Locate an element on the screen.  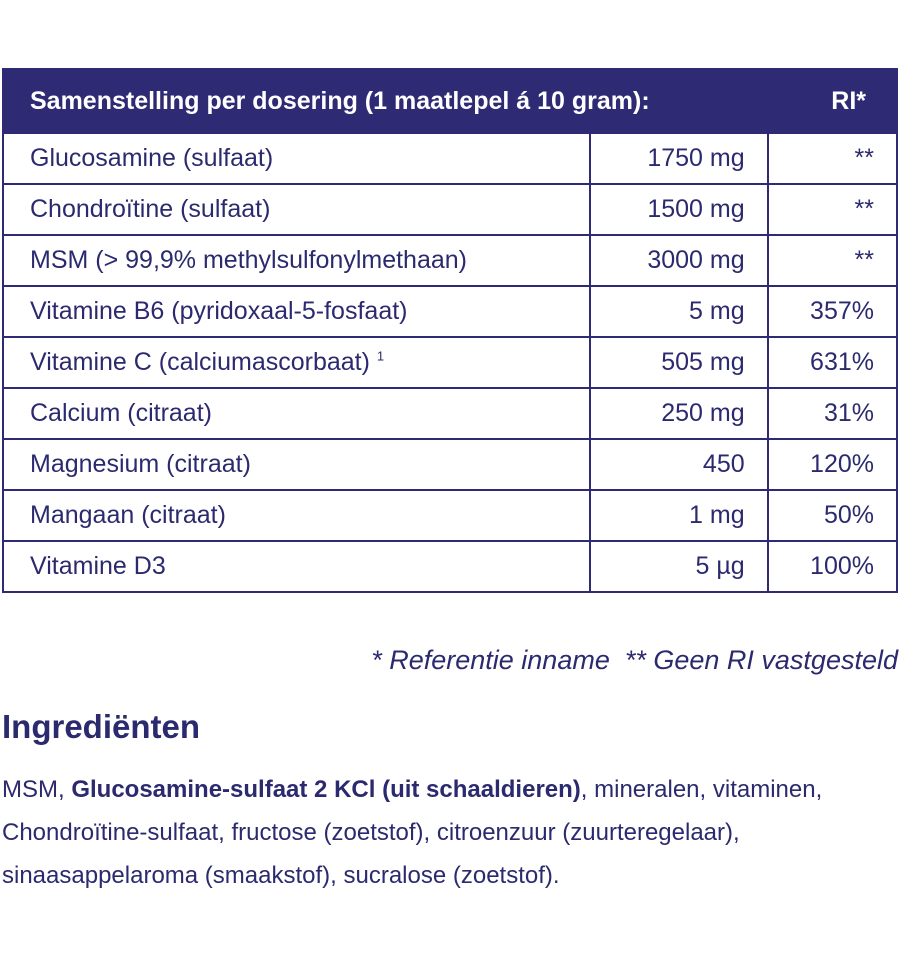
table-cell: 1750 mg is located at coordinates (679, 158).